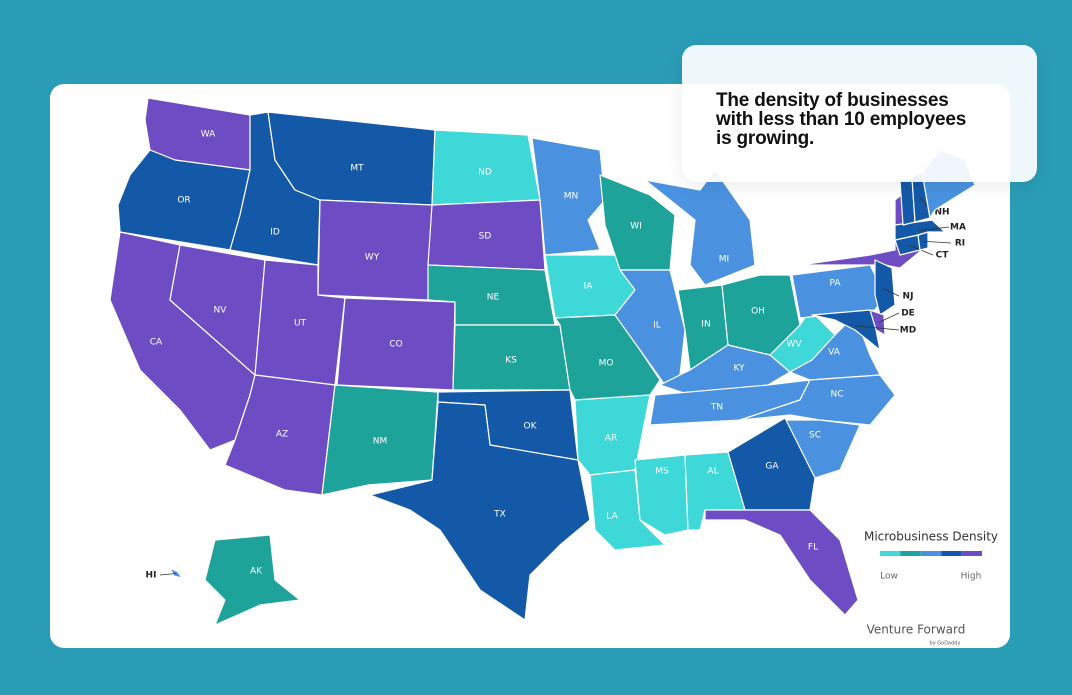 The width and height of the screenshot is (1072, 695). I want to click on state-label: NM, so click(380, 442).